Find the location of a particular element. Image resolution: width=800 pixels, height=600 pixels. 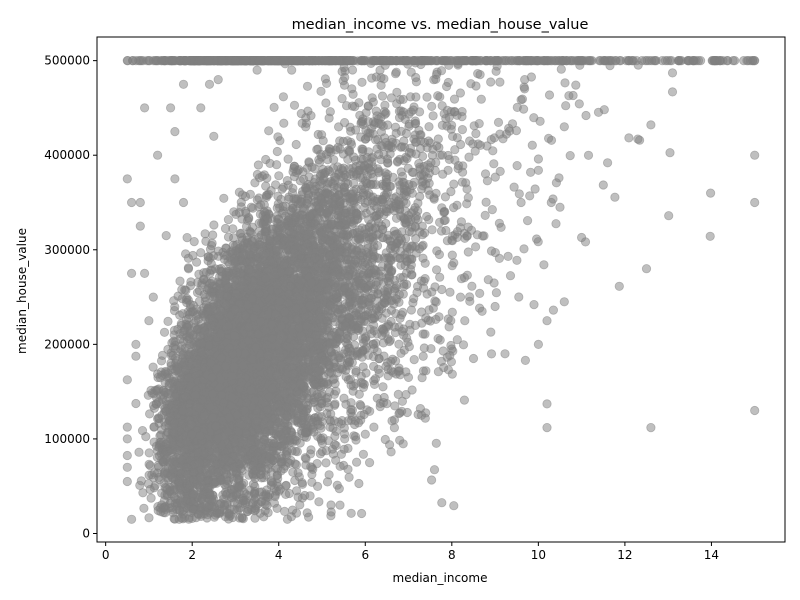

chart-title: median_income vs. median_house_value is located at coordinates (440, 25).